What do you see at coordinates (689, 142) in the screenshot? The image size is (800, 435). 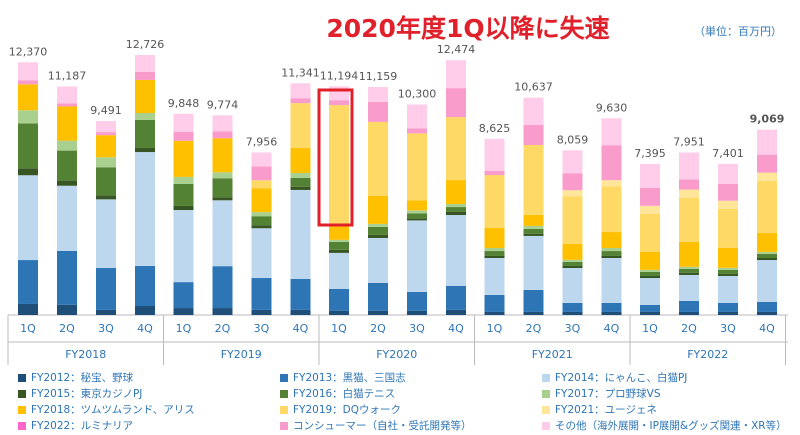 I see `total-label: 7,951` at bounding box center [689, 142].